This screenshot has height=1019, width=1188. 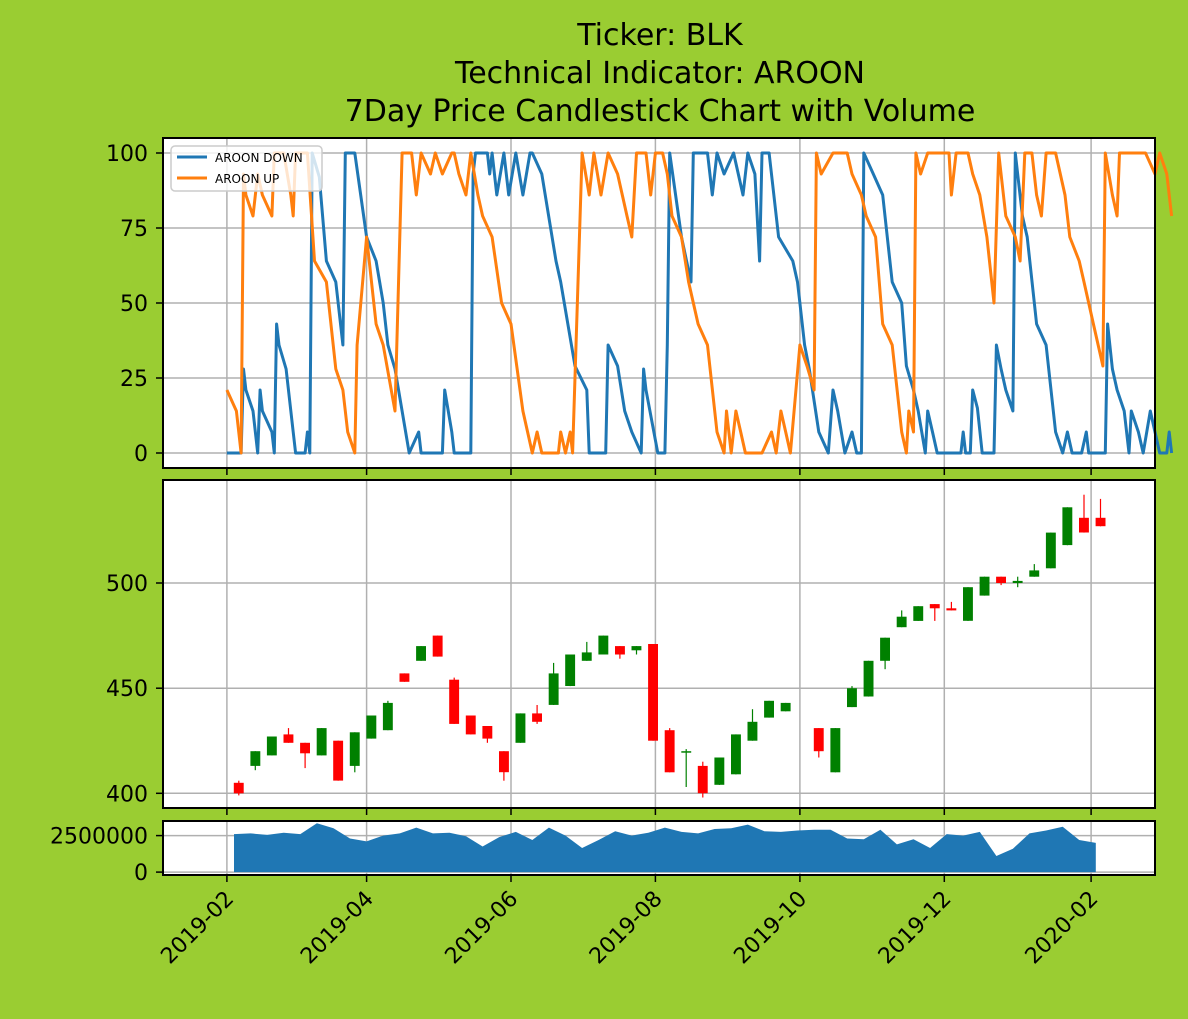 I want to click on title-line-1: Ticker: BLK, so click(x=660, y=35).